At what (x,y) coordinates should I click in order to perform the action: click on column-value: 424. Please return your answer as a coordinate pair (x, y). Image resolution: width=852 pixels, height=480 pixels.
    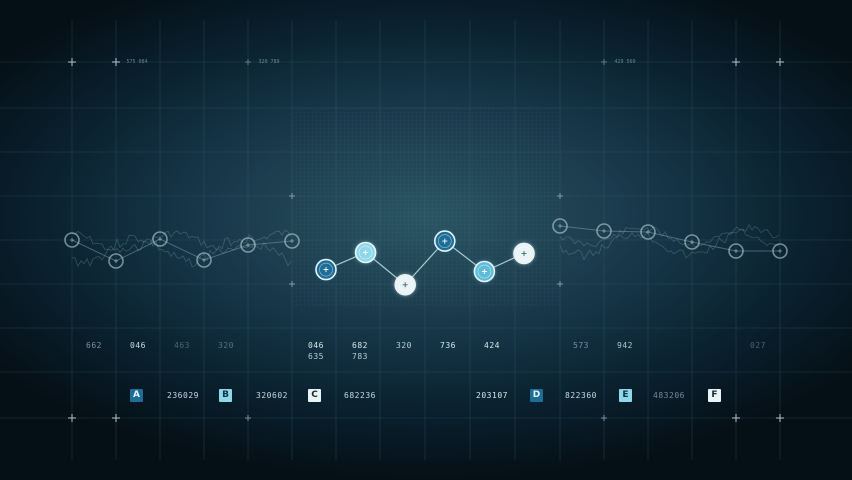
    Looking at the image, I should click on (492, 345).